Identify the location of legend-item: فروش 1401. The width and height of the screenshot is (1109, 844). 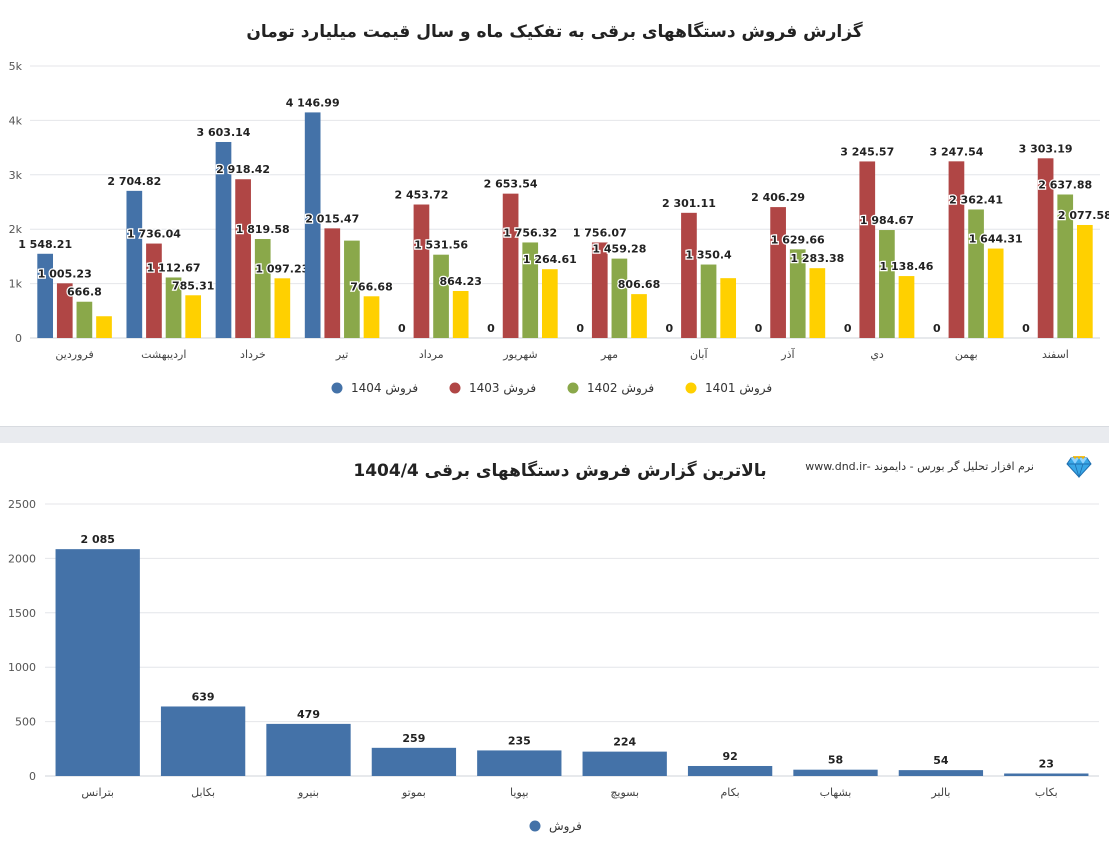
(728, 388).